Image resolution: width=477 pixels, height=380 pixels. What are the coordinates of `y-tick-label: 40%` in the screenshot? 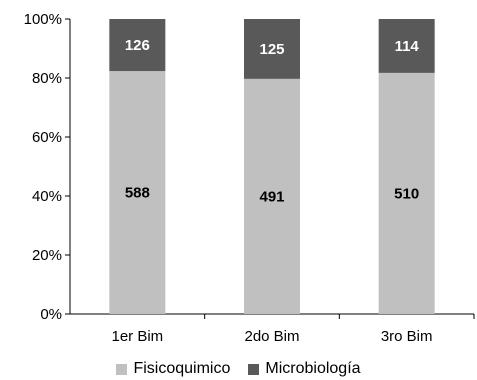 It's located at (47, 196).